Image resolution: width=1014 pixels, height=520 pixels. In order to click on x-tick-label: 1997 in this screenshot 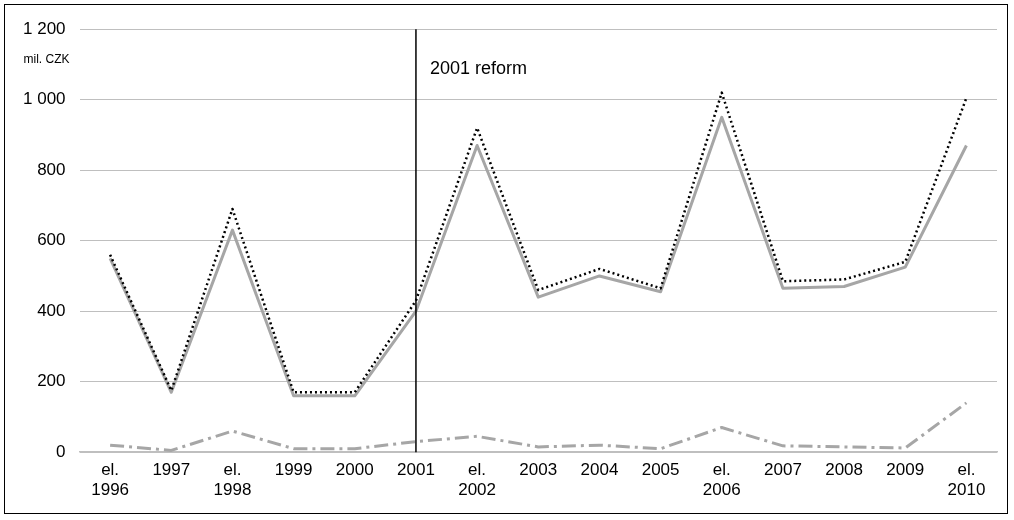, I will do `click(171, 470)`.